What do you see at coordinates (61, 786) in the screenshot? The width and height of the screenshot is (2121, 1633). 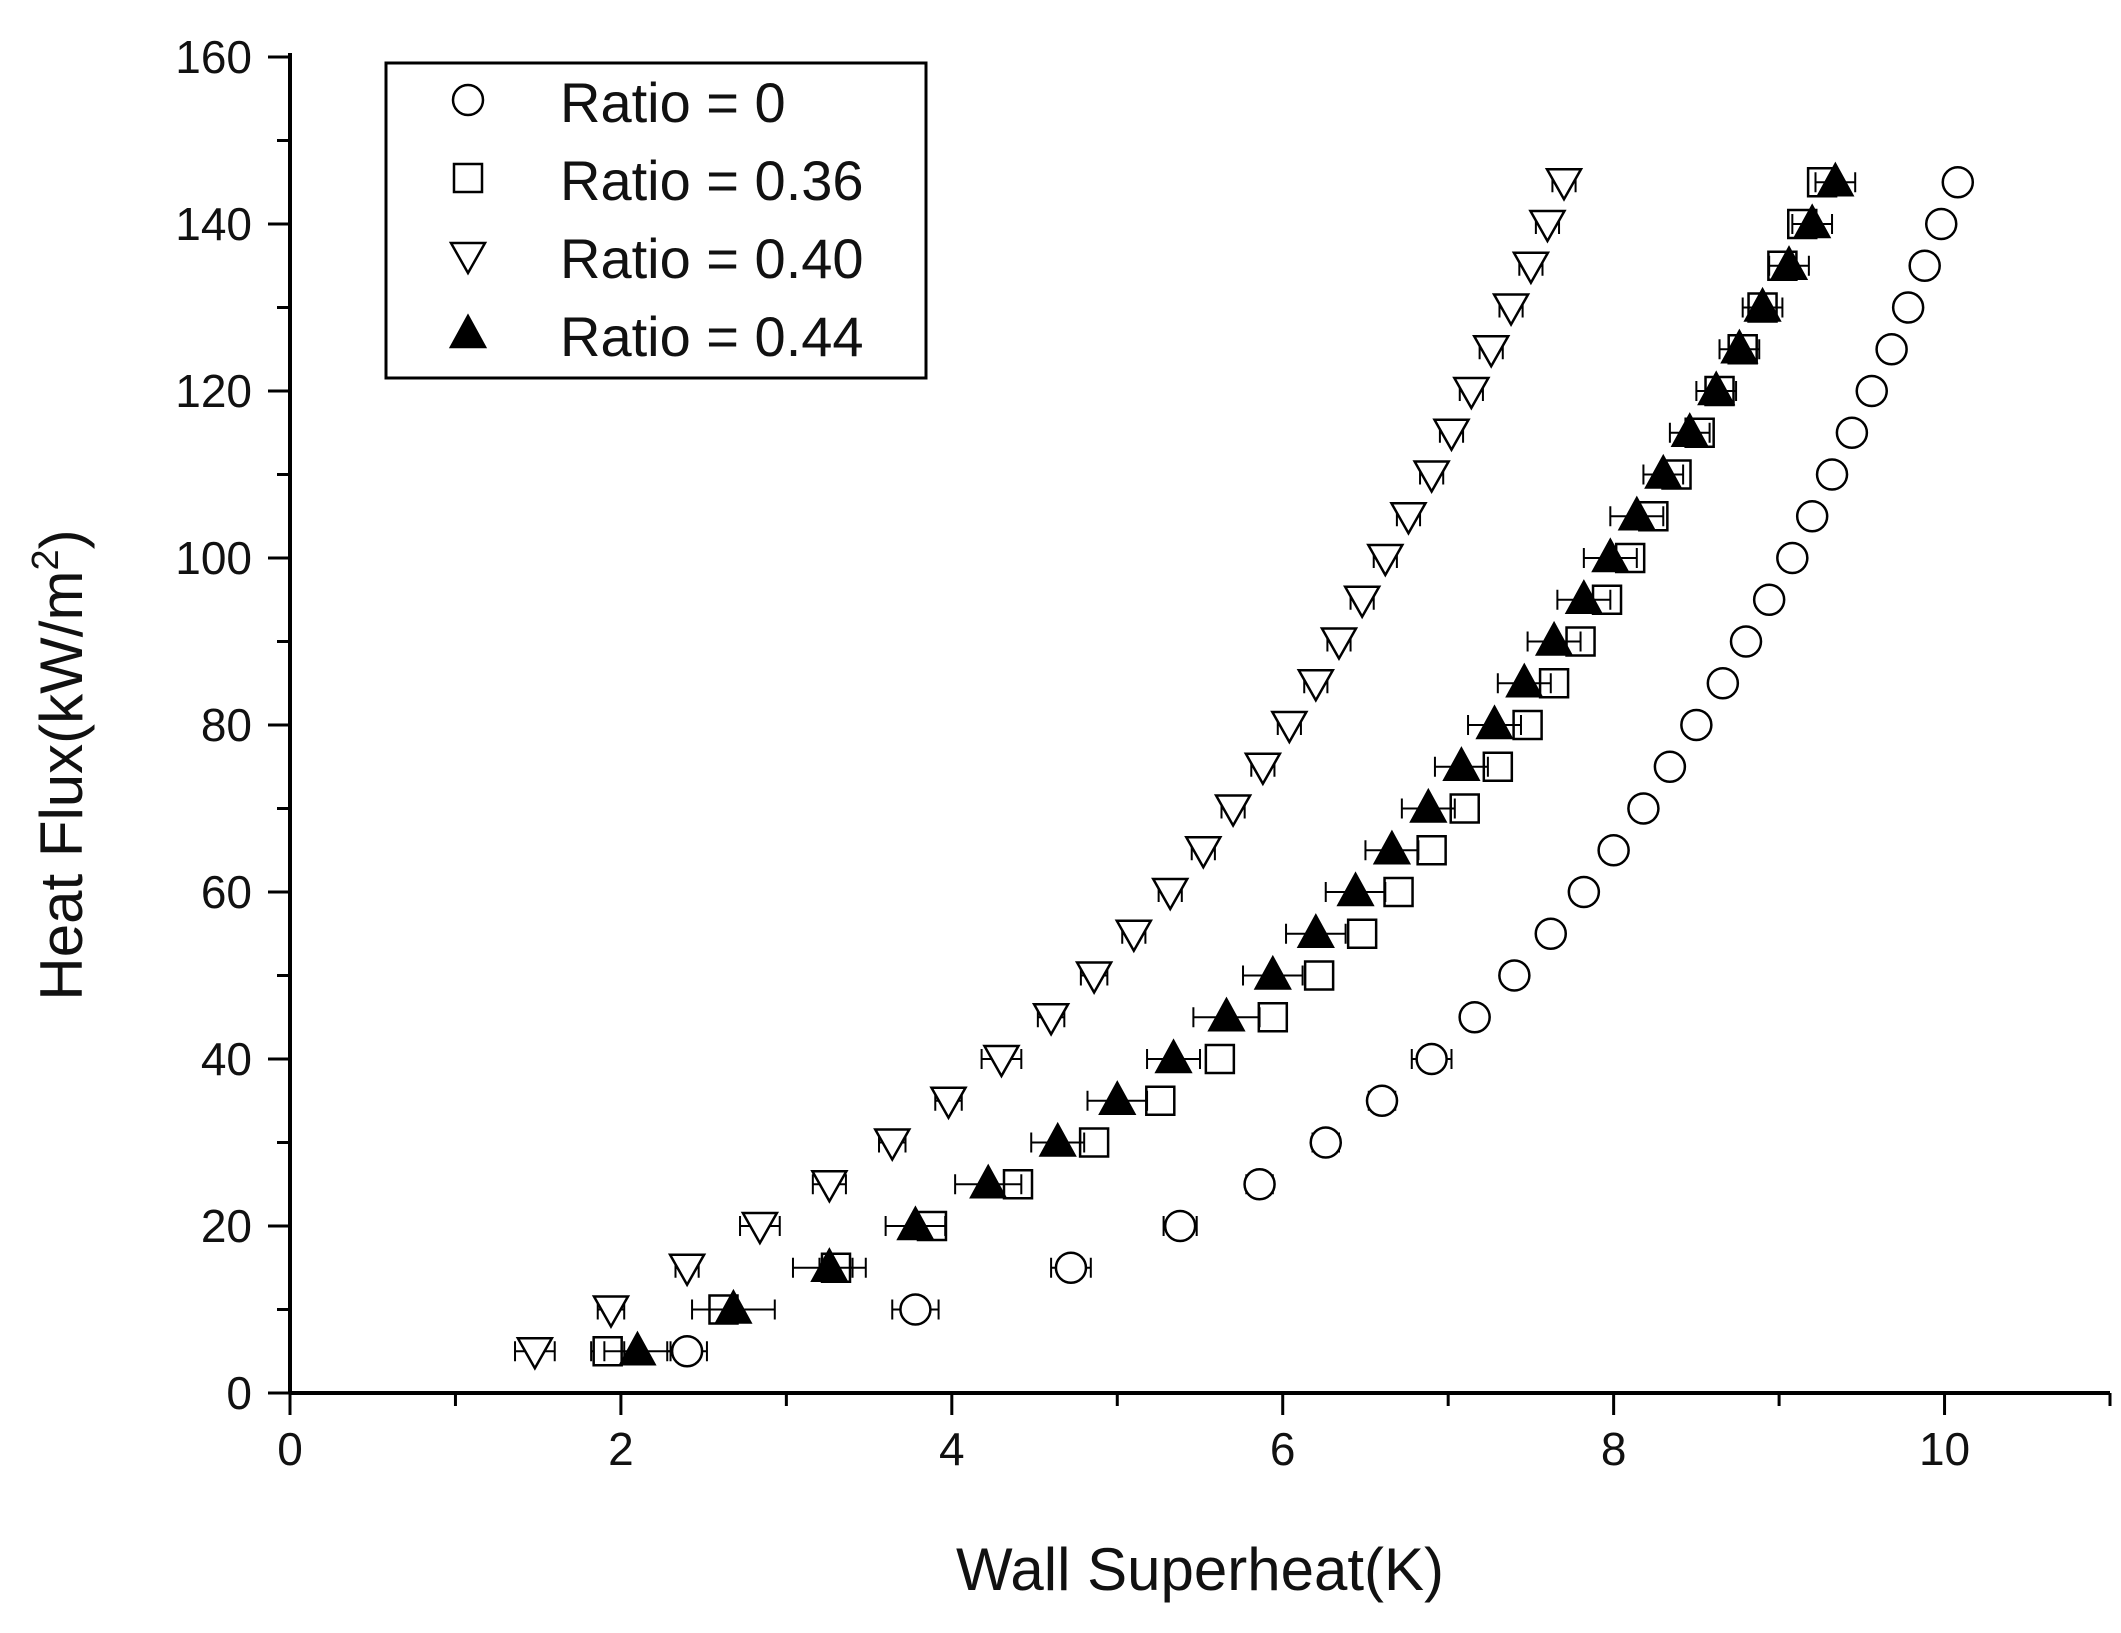 I see `y-axis-title-main: Heat Flux(kW/m` at bounding box center [61, 786].